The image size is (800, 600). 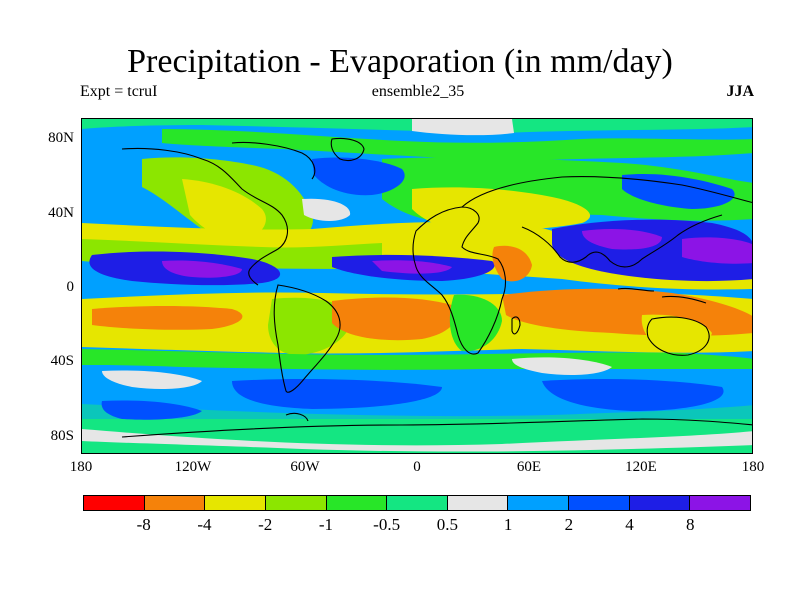 What do you see at coordinates (193, 467) in the screenshot?
I see `lon-tick-120w: 120W` at bounding box center [193, 467].